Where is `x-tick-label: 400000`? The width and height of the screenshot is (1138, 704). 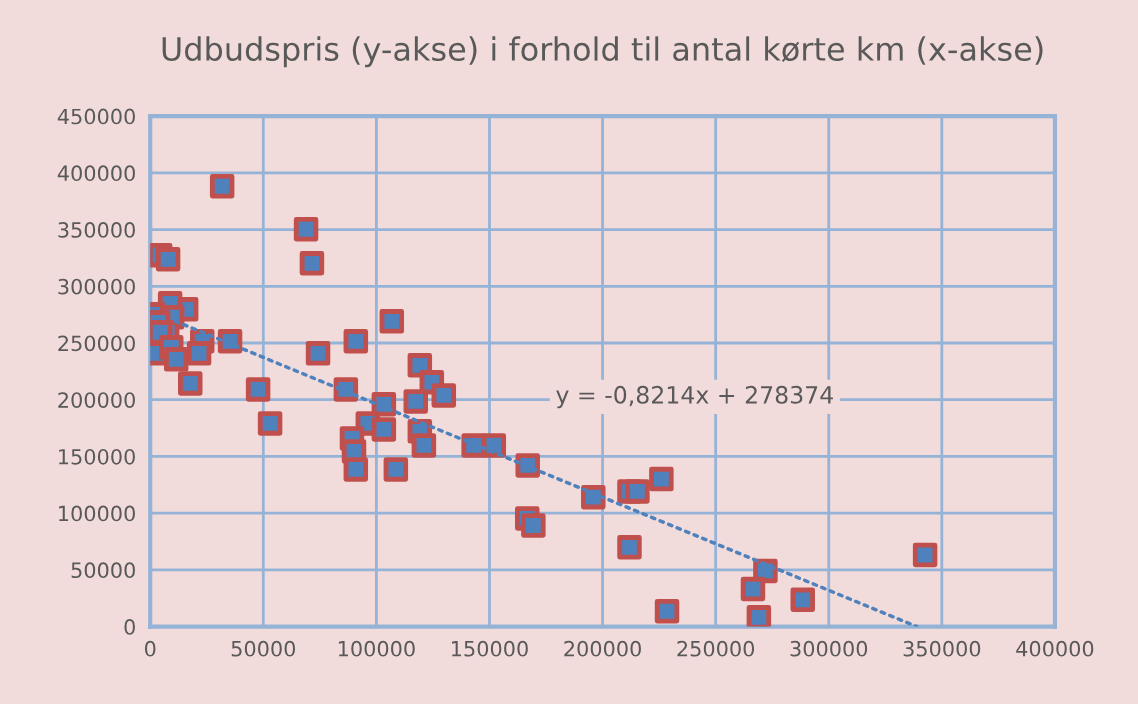 x-tick-label: 400000 is located at coordinates (1055, 648).